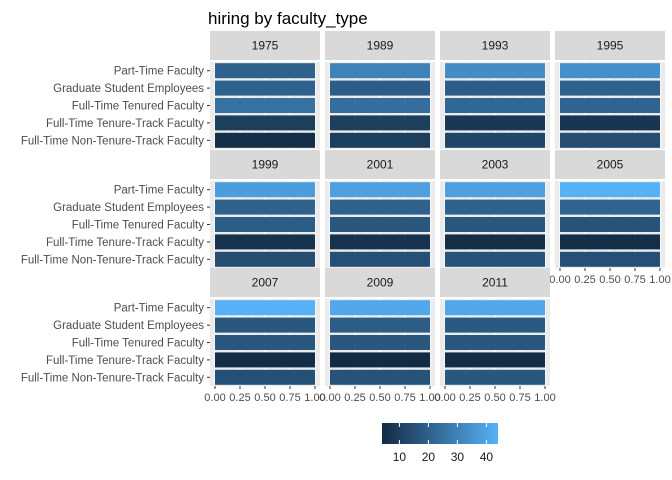 This screenshot has width=672, height=480. What do you see at coordinates (380, 283) in the screenshot?
I see `facet-strip-label: 2009` at bounding box center [380, 283].